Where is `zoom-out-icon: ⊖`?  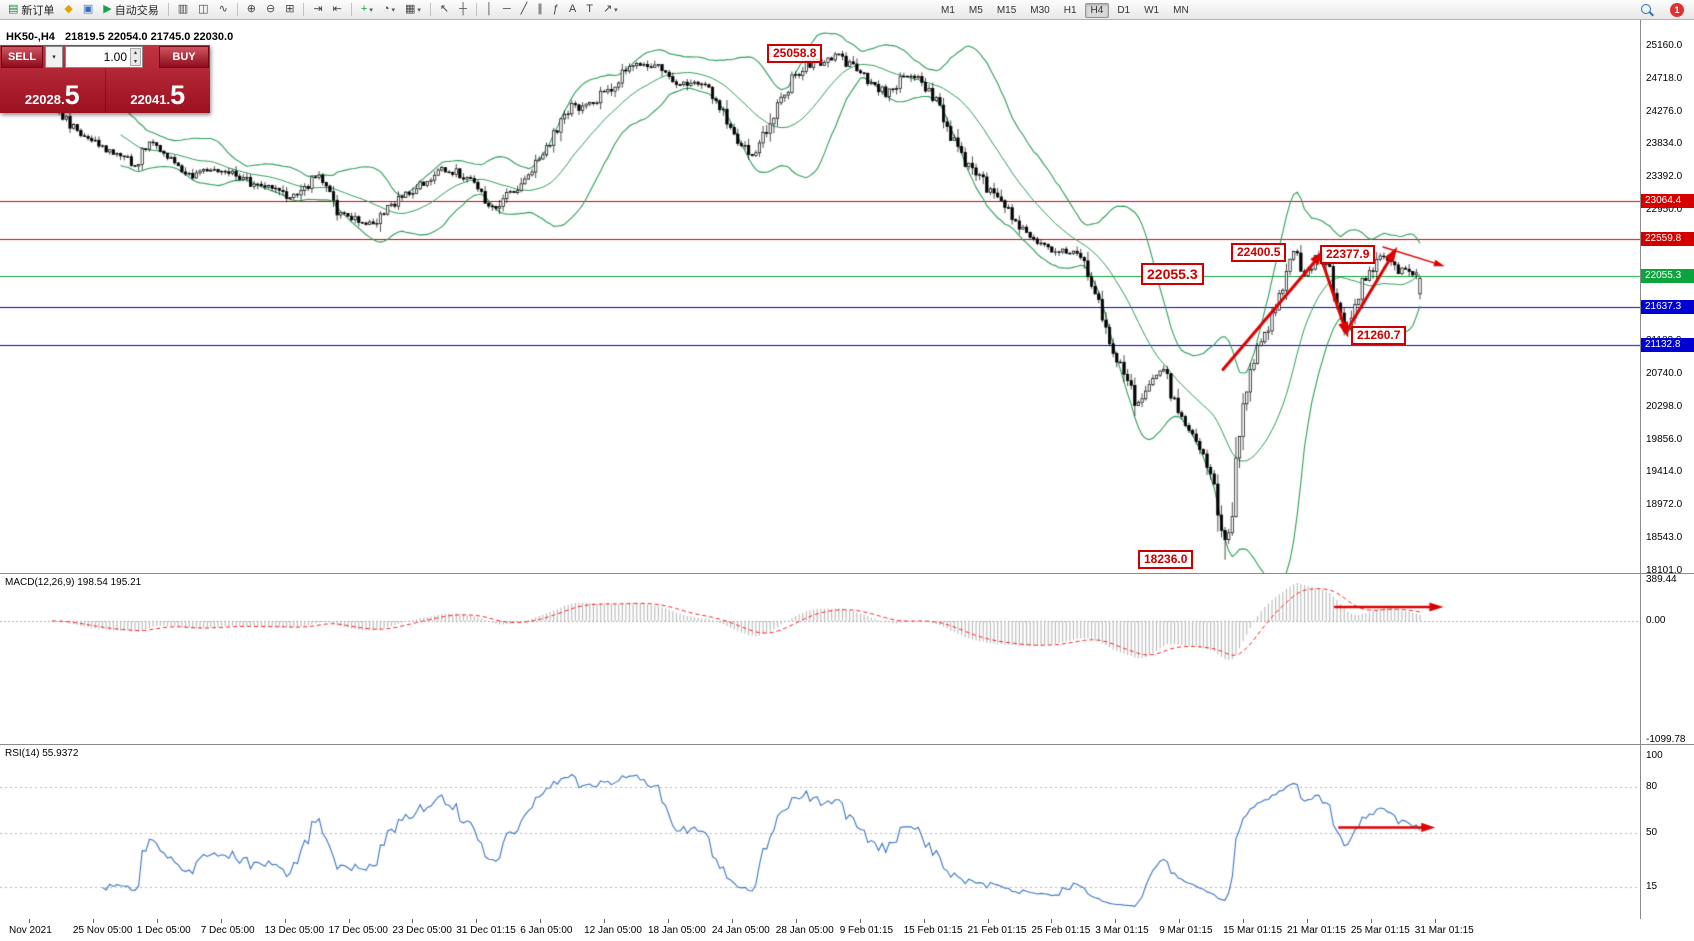 zoom-out-icon: ⊖ is located at coordinates (271, 9).